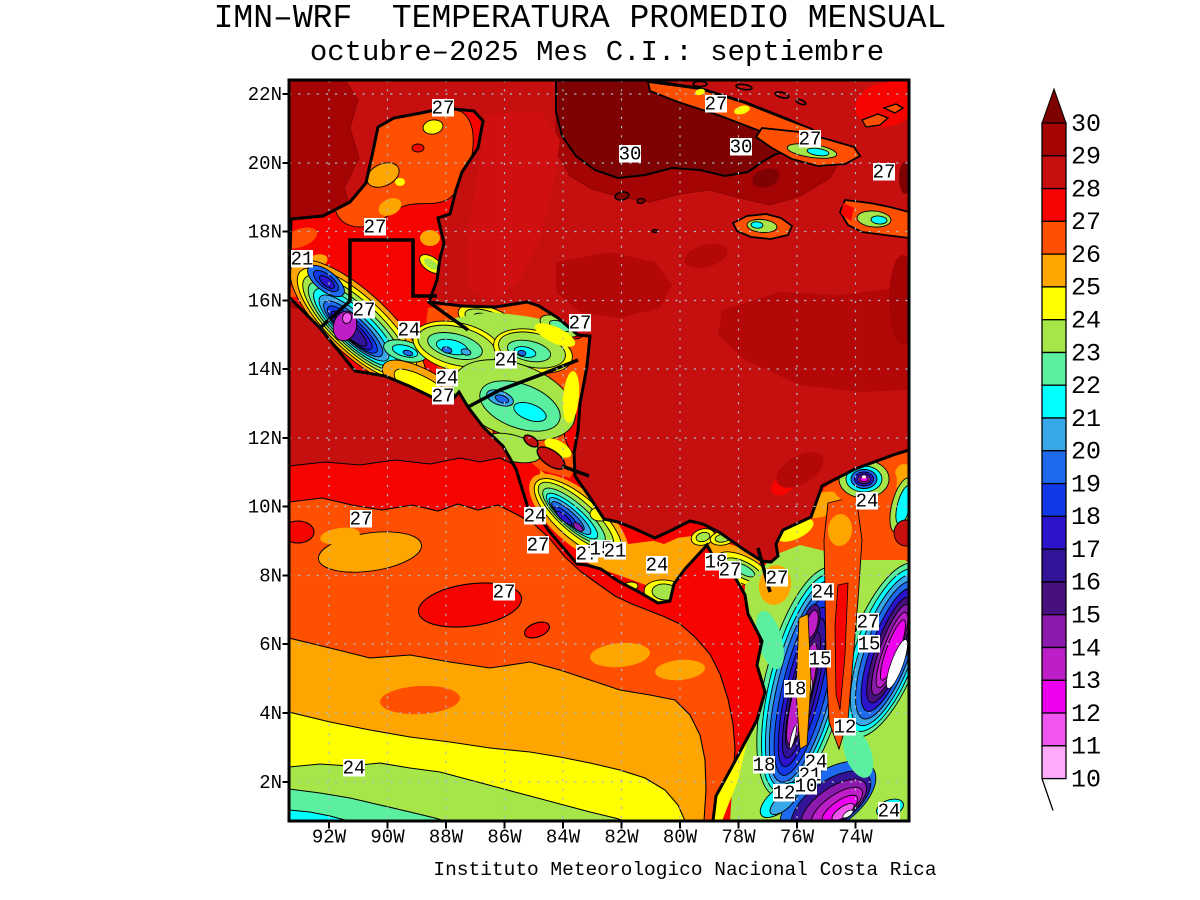 The height and width of the screenshot is (900, 1200). Describe the element at coordinates (265, 95) in the screenshot. I see `svg-text: 22N` at that location.